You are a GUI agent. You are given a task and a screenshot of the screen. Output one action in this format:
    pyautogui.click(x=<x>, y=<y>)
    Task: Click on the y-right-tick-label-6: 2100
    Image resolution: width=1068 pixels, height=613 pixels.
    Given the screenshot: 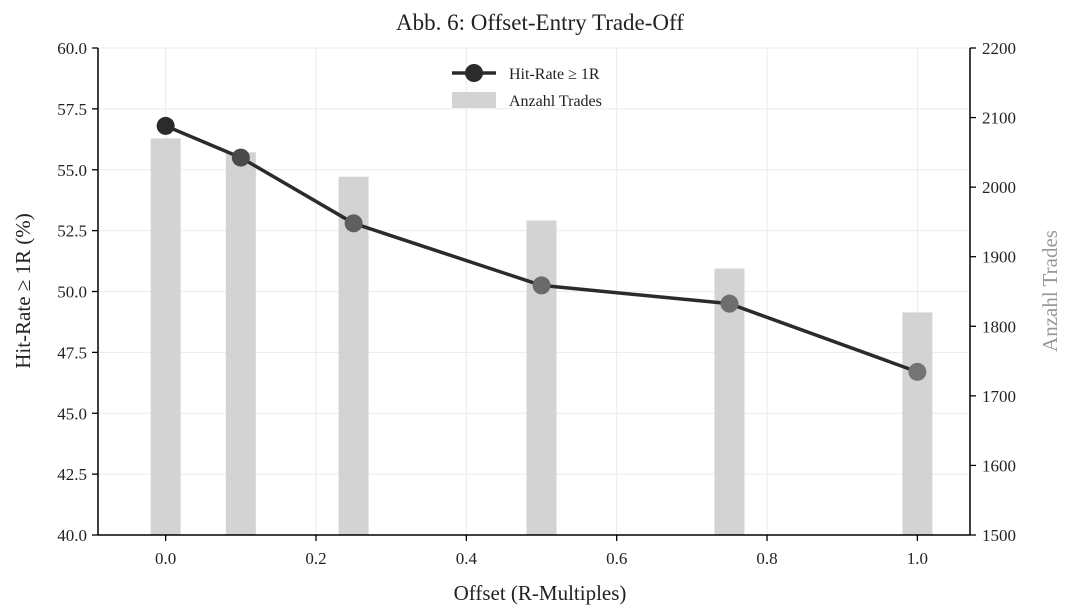 What is the action you would take?
    pyautogui.click(x=999, y=118)
    